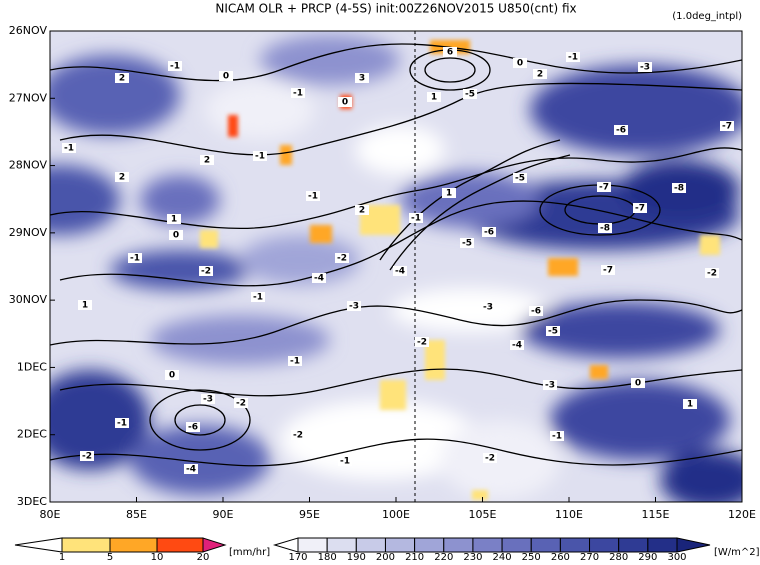 This screenshot has width=760, height=565. What do you see at coordinates (396, 514) in the screenshot?
I see `x-tick-label: 100E` at bounding box center [396, 514].